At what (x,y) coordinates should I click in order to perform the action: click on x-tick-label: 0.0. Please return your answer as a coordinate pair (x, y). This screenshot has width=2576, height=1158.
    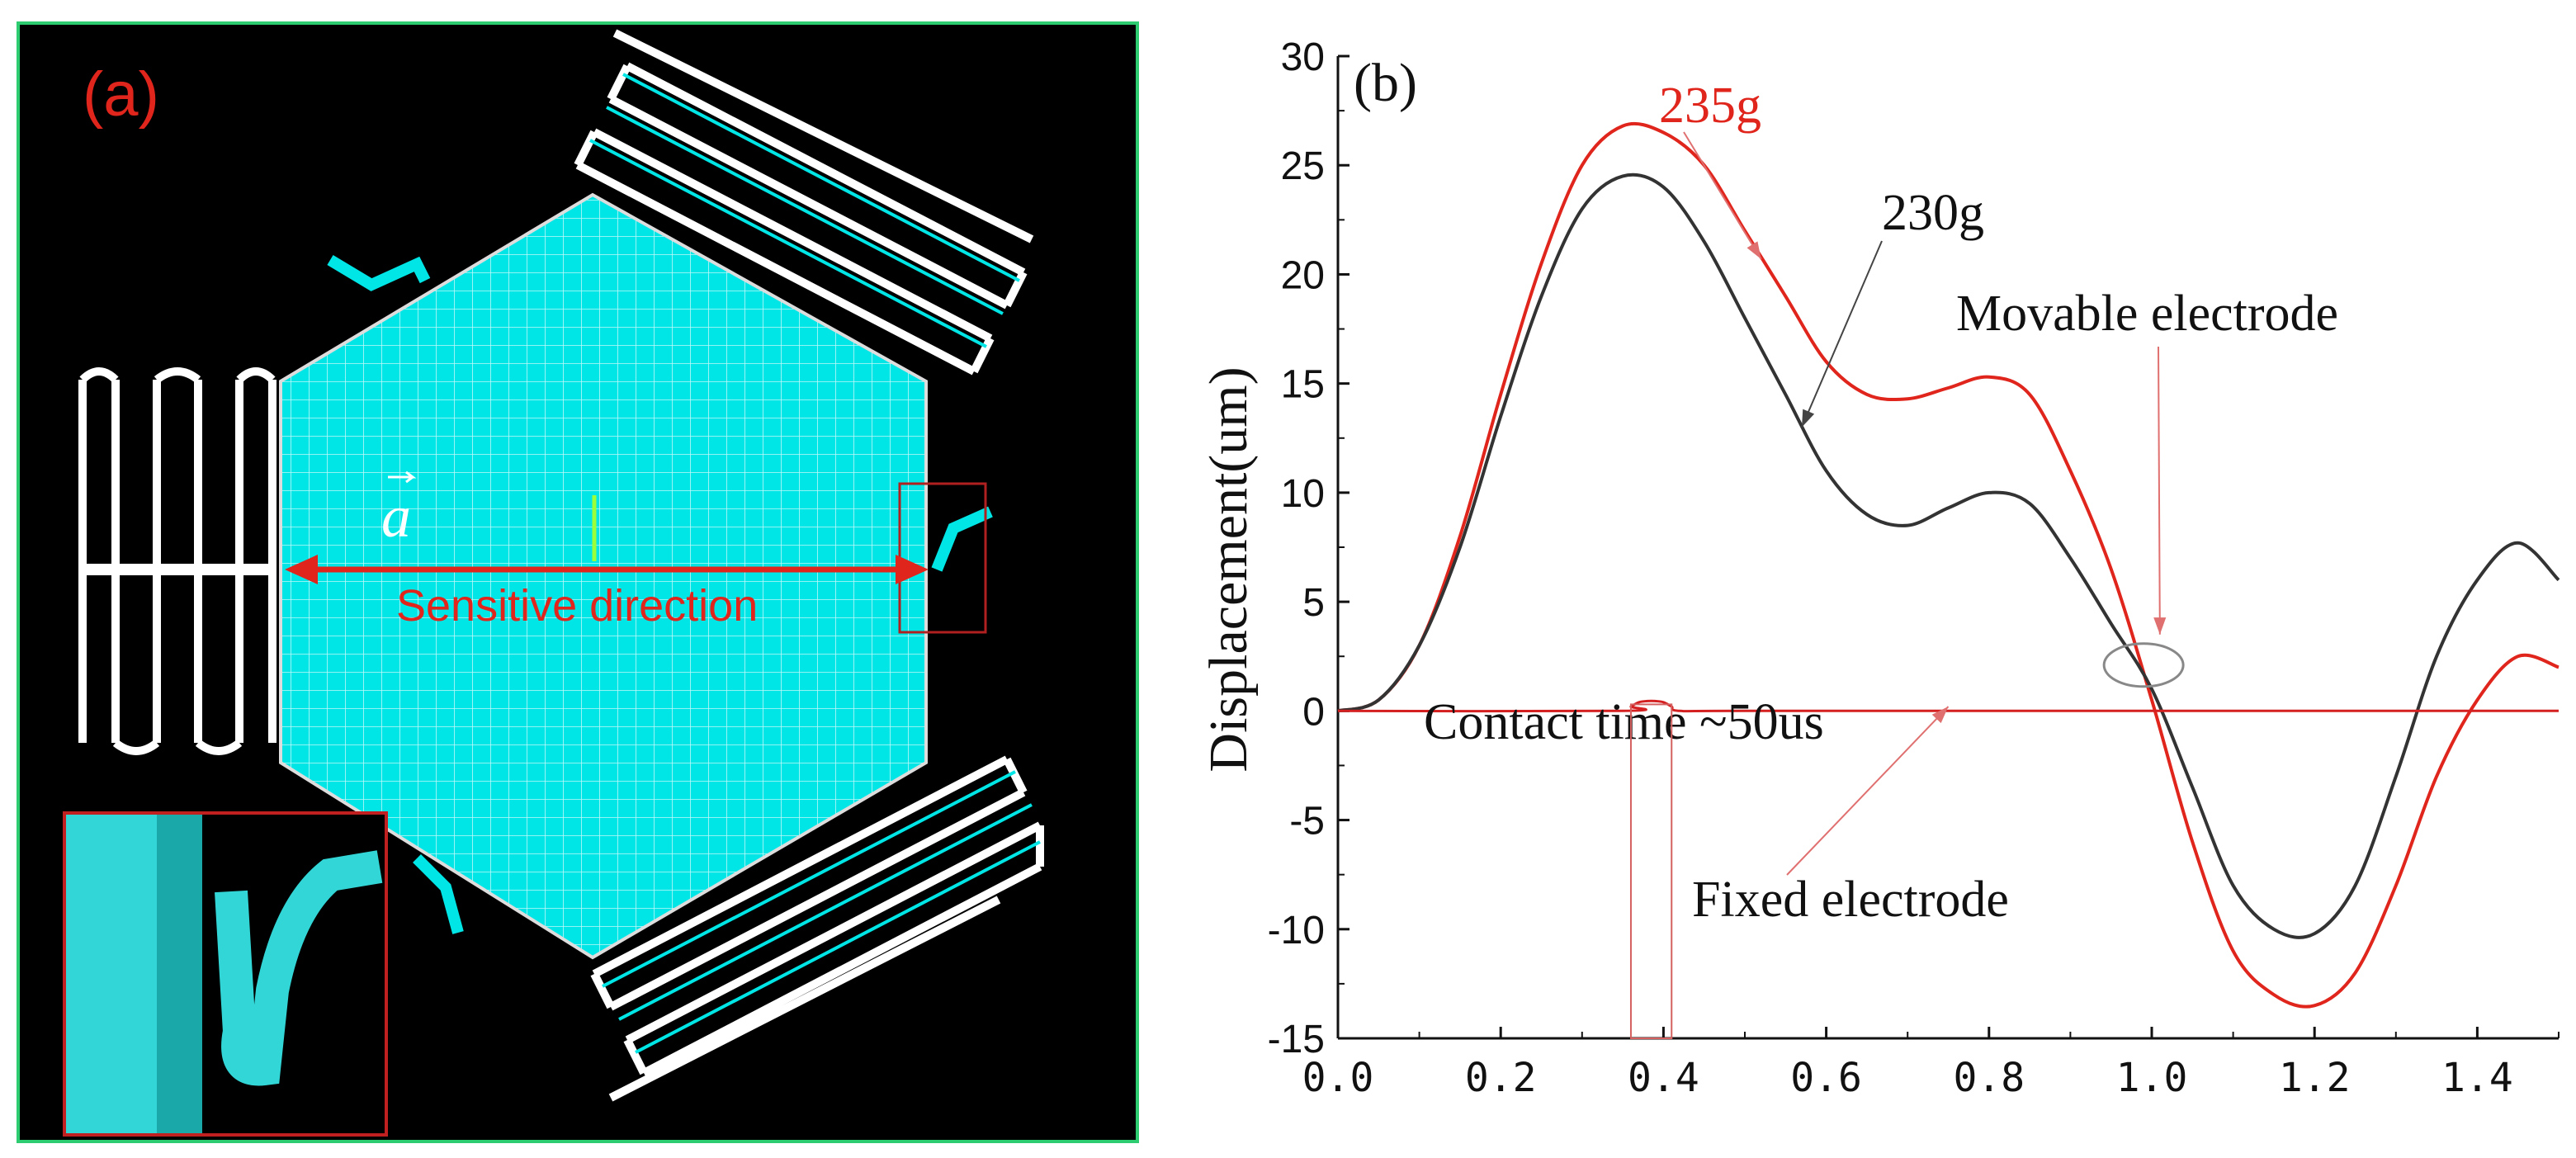
    Looking at the image, I should click on (1338, 1078).